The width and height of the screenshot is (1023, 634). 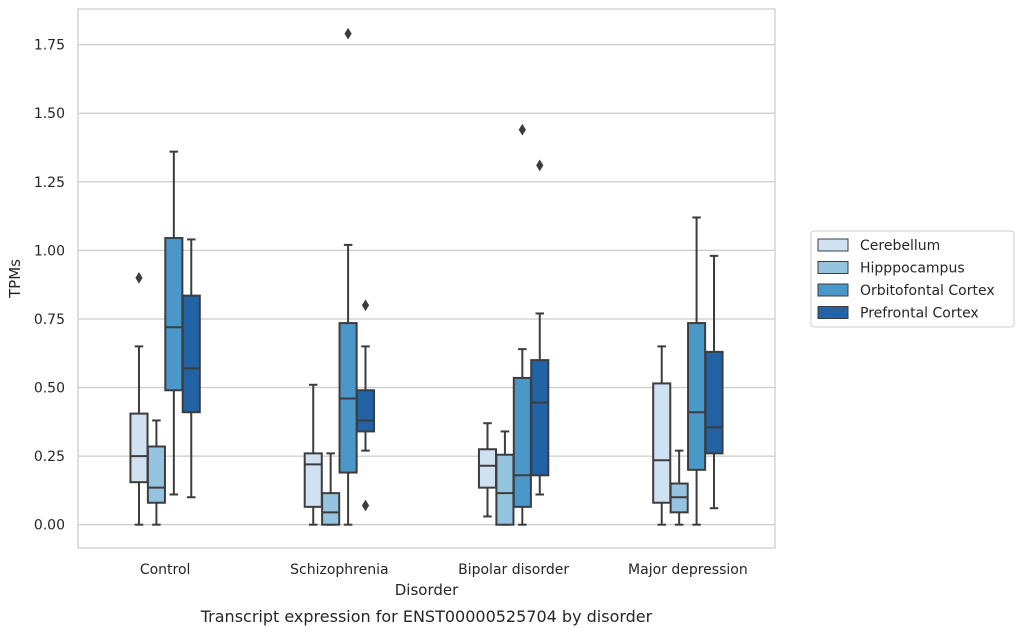 What do you see at coordinates (365, 405) in the screenshot?
I see `box-prefrontal-cortex-schizophrenia` at bounding box center [365, 405].